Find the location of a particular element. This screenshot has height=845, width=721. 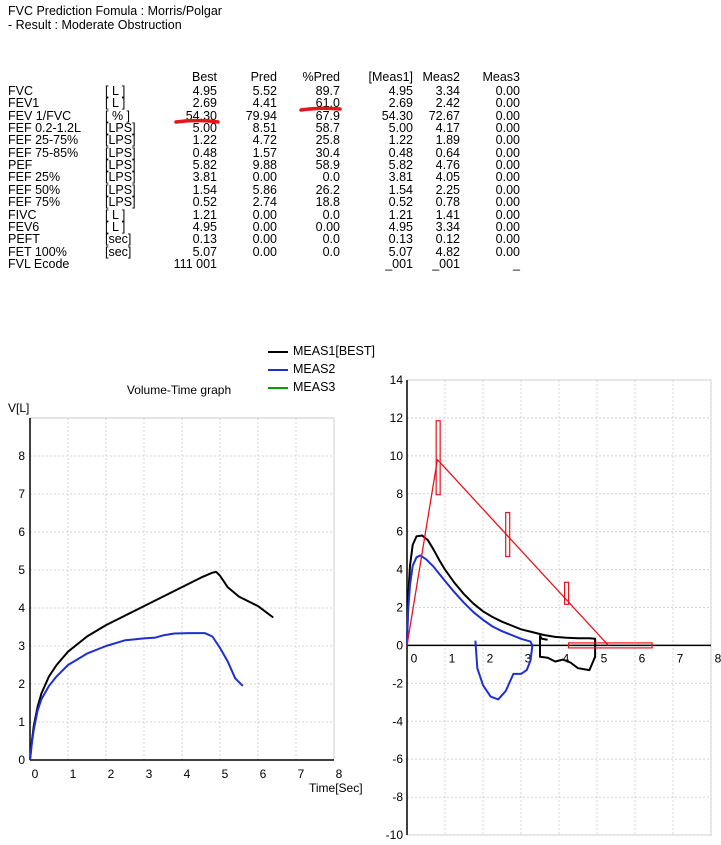

table-cell: 5.82 is located at coordinates (204, 165).